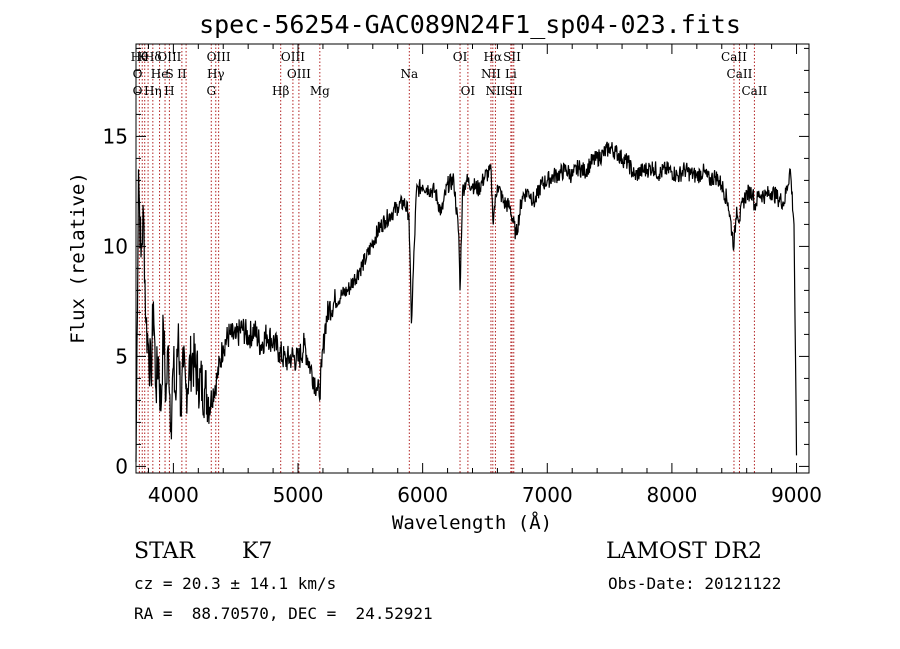  What do you see at coordinates (170, 74) in the screenshot?
I see `line-label-12: S` at bounding box center [170, 74].